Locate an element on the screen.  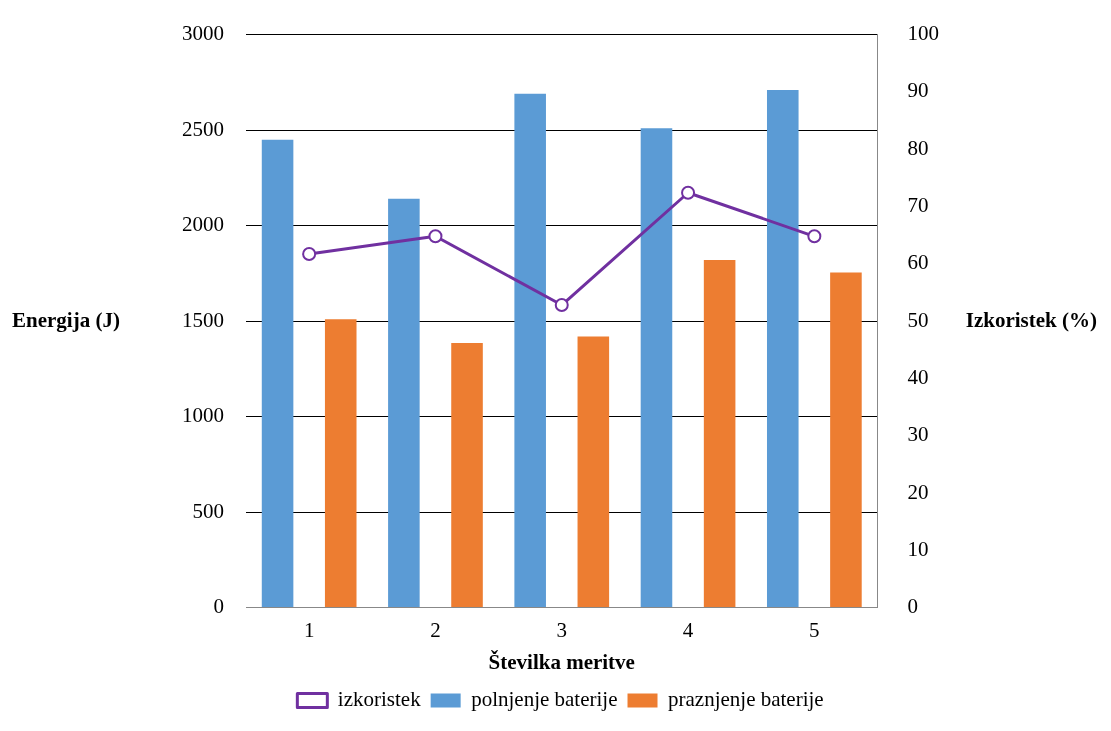
y-tick-label: 3000 is located at coordinates (203, 33).